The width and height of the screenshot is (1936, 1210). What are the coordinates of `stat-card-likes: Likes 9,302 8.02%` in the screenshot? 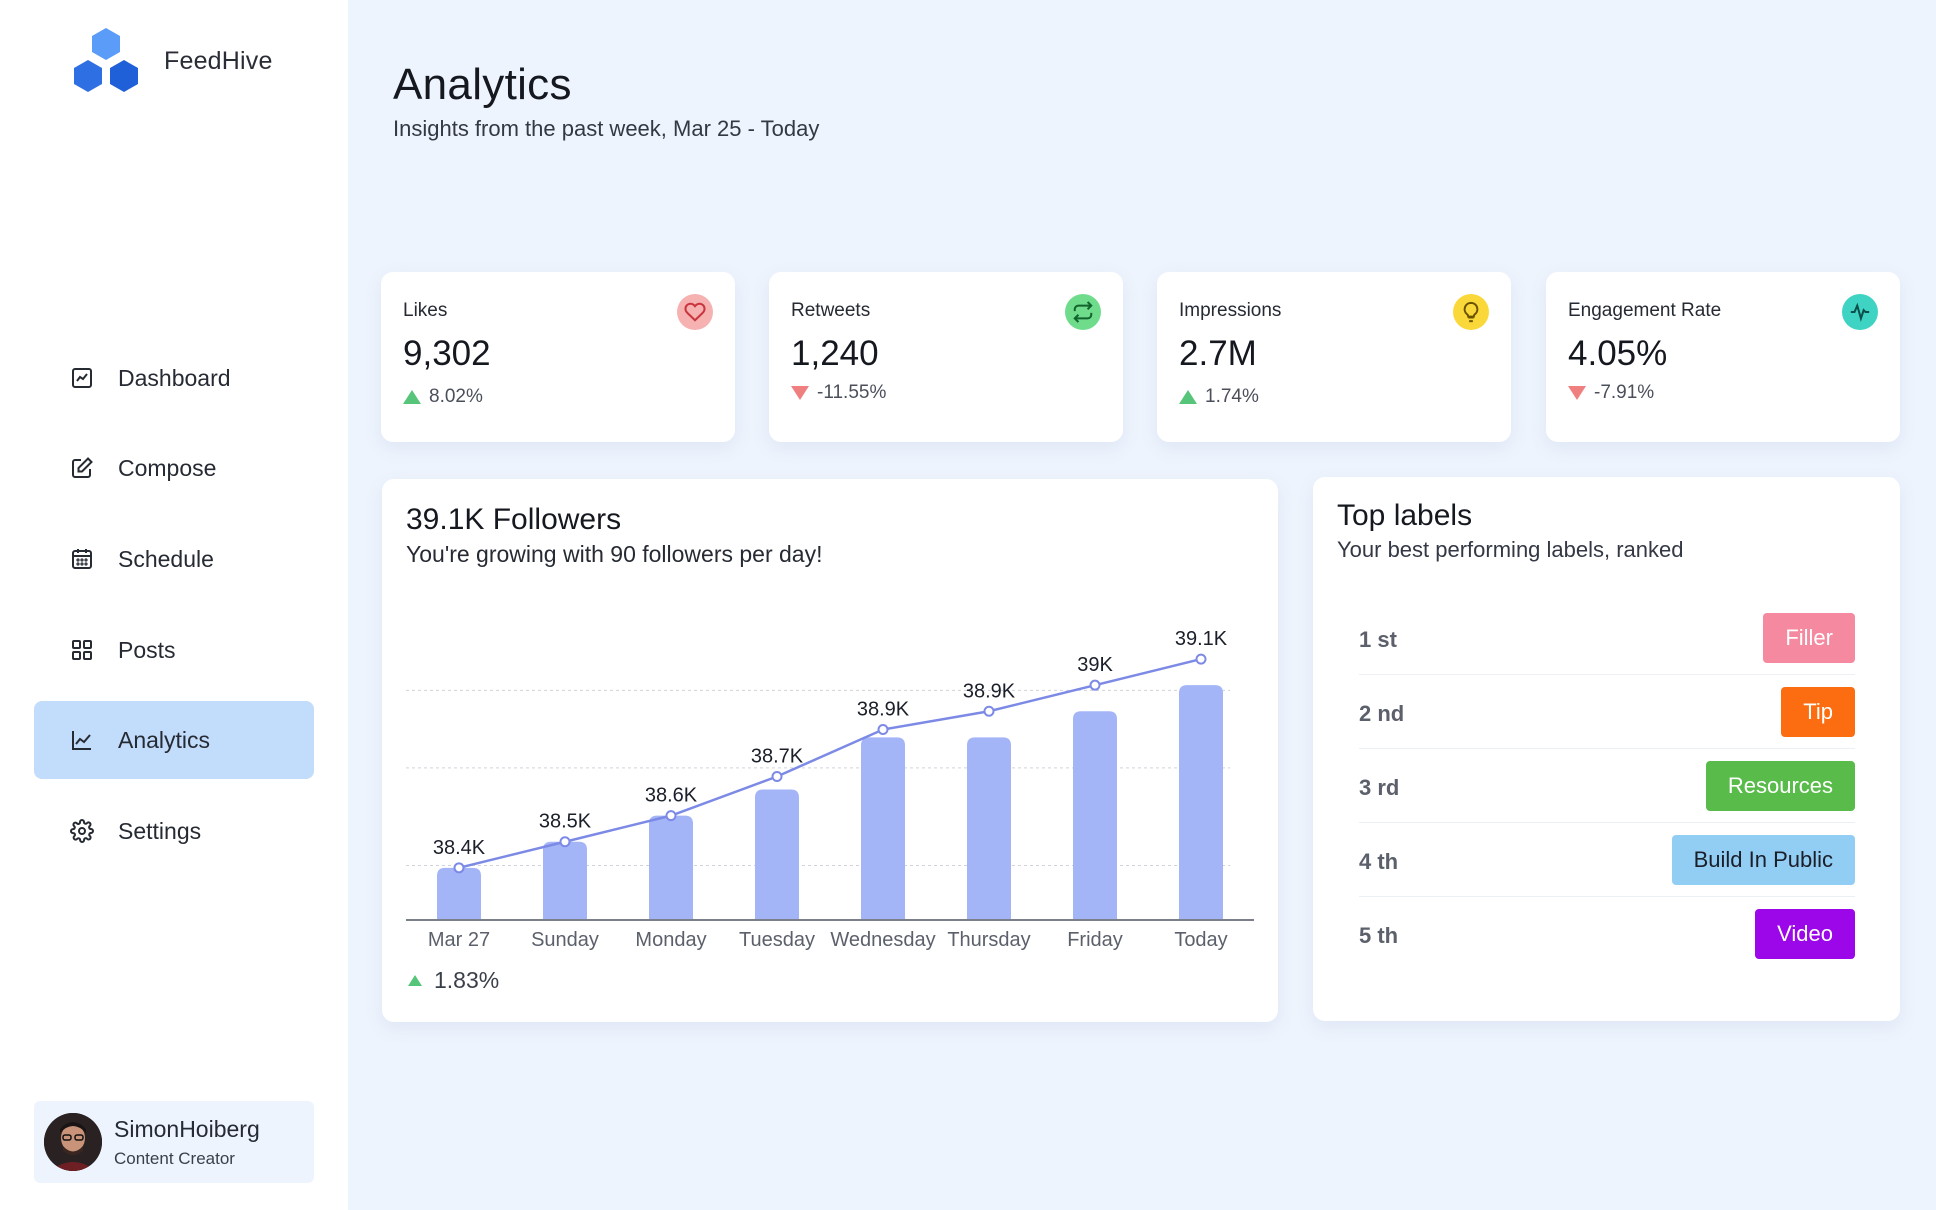 It's located at (558, 357).